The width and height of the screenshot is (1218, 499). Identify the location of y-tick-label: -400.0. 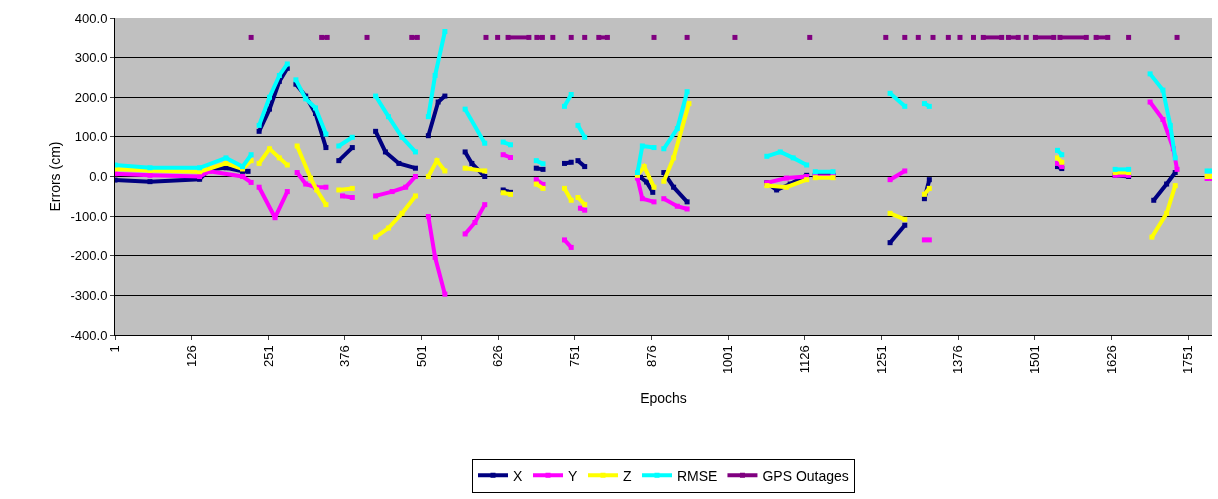
(89, 335).